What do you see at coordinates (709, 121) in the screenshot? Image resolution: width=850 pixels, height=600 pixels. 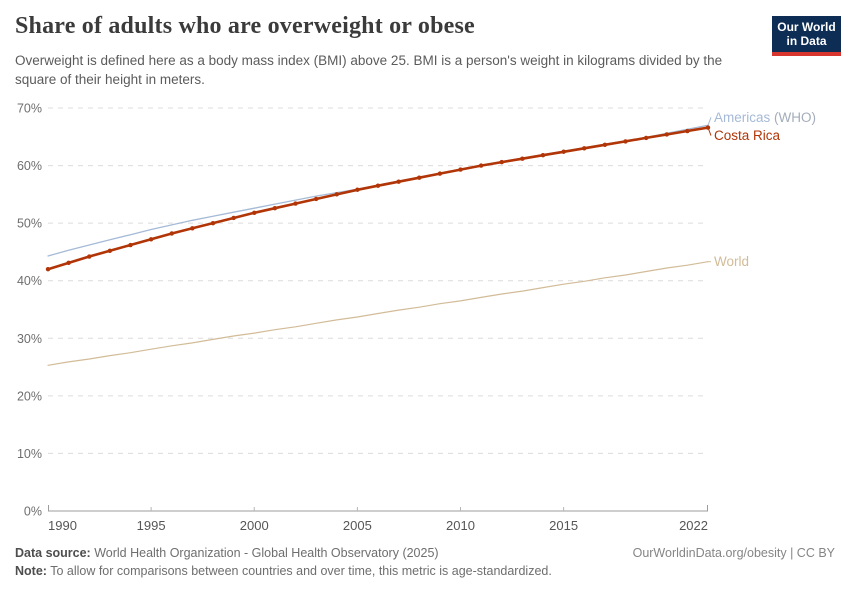 I see `legend-connector-americas` at bounding box center [709, 121].